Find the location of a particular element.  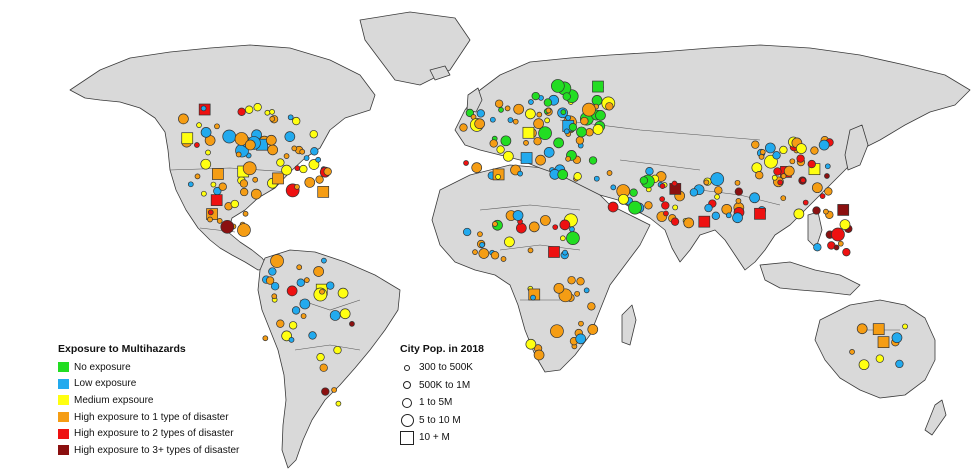

pop-label: 10 + M is located at coordinates (434, 438).